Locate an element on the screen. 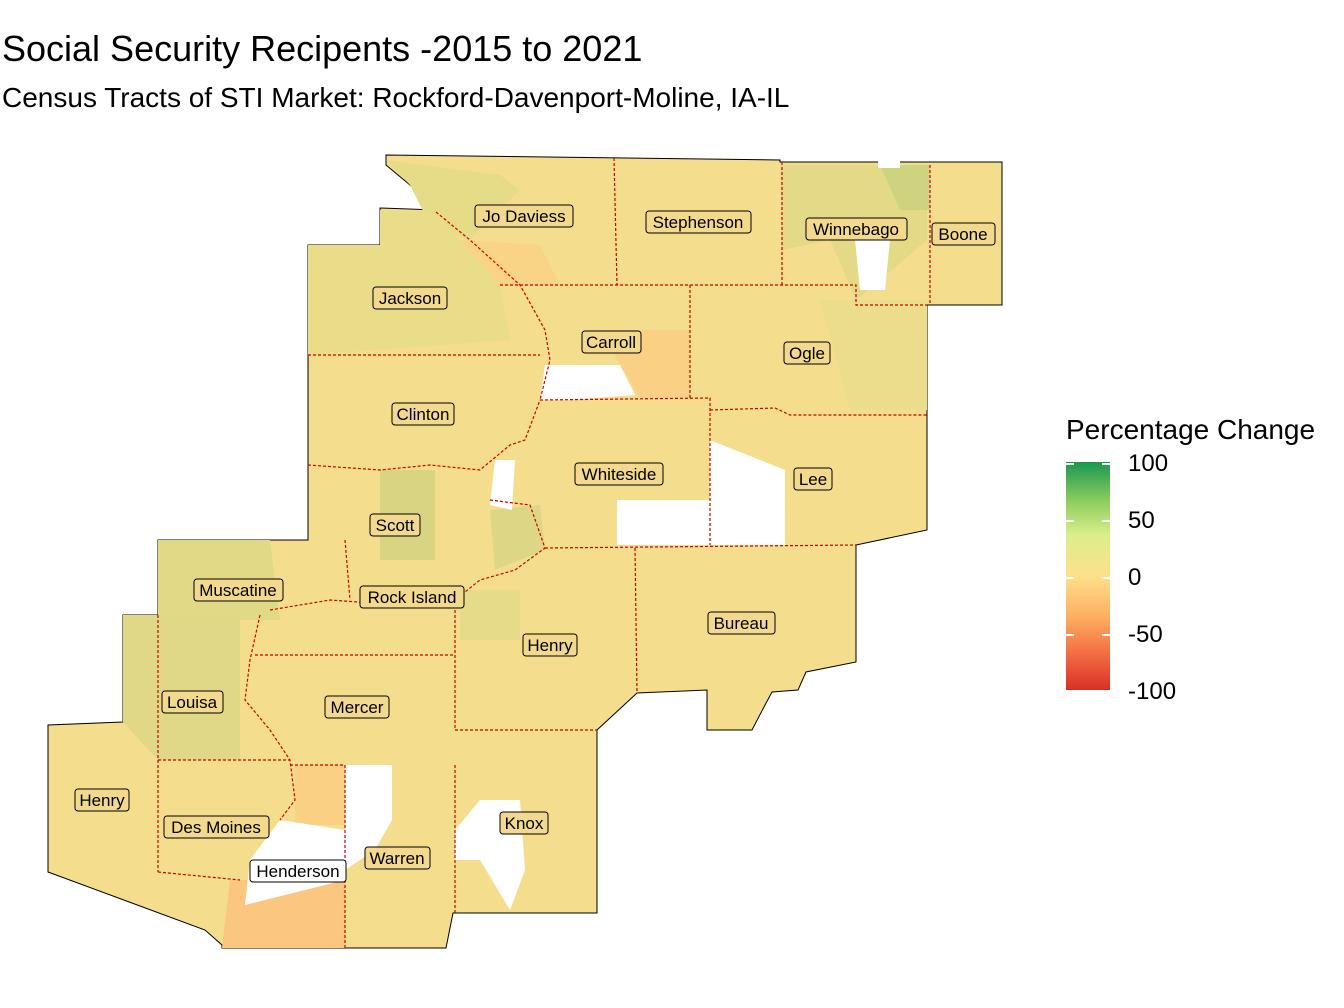 The height and width of the screenshot is (1008, 1344). county-label-whiteside: Whiteside is located at coordinates (619, 474).